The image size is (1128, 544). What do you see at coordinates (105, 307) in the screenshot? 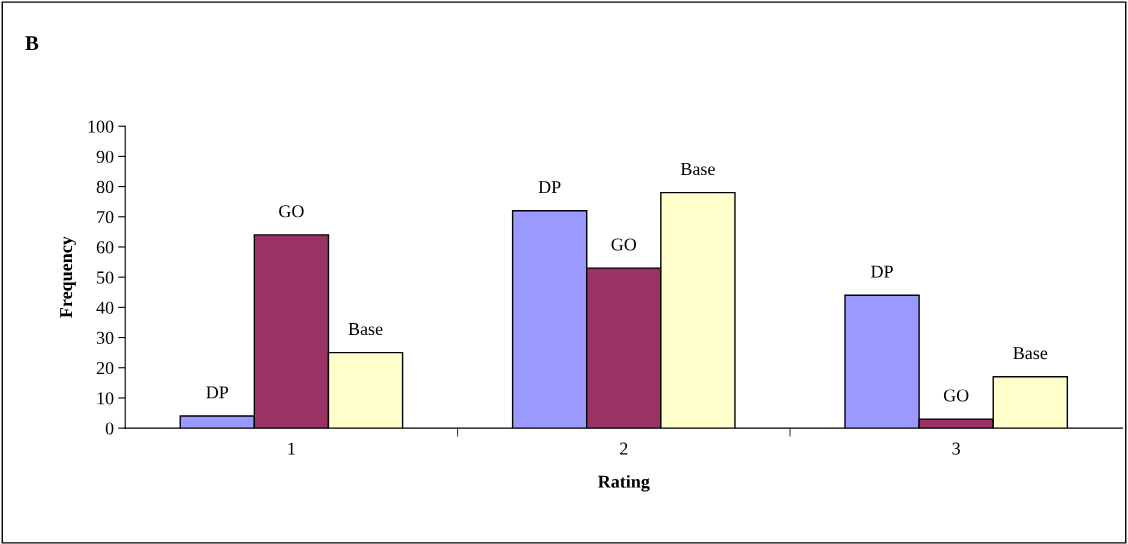
I see `y-tick-label: 40` at bounding box center [105, 307].